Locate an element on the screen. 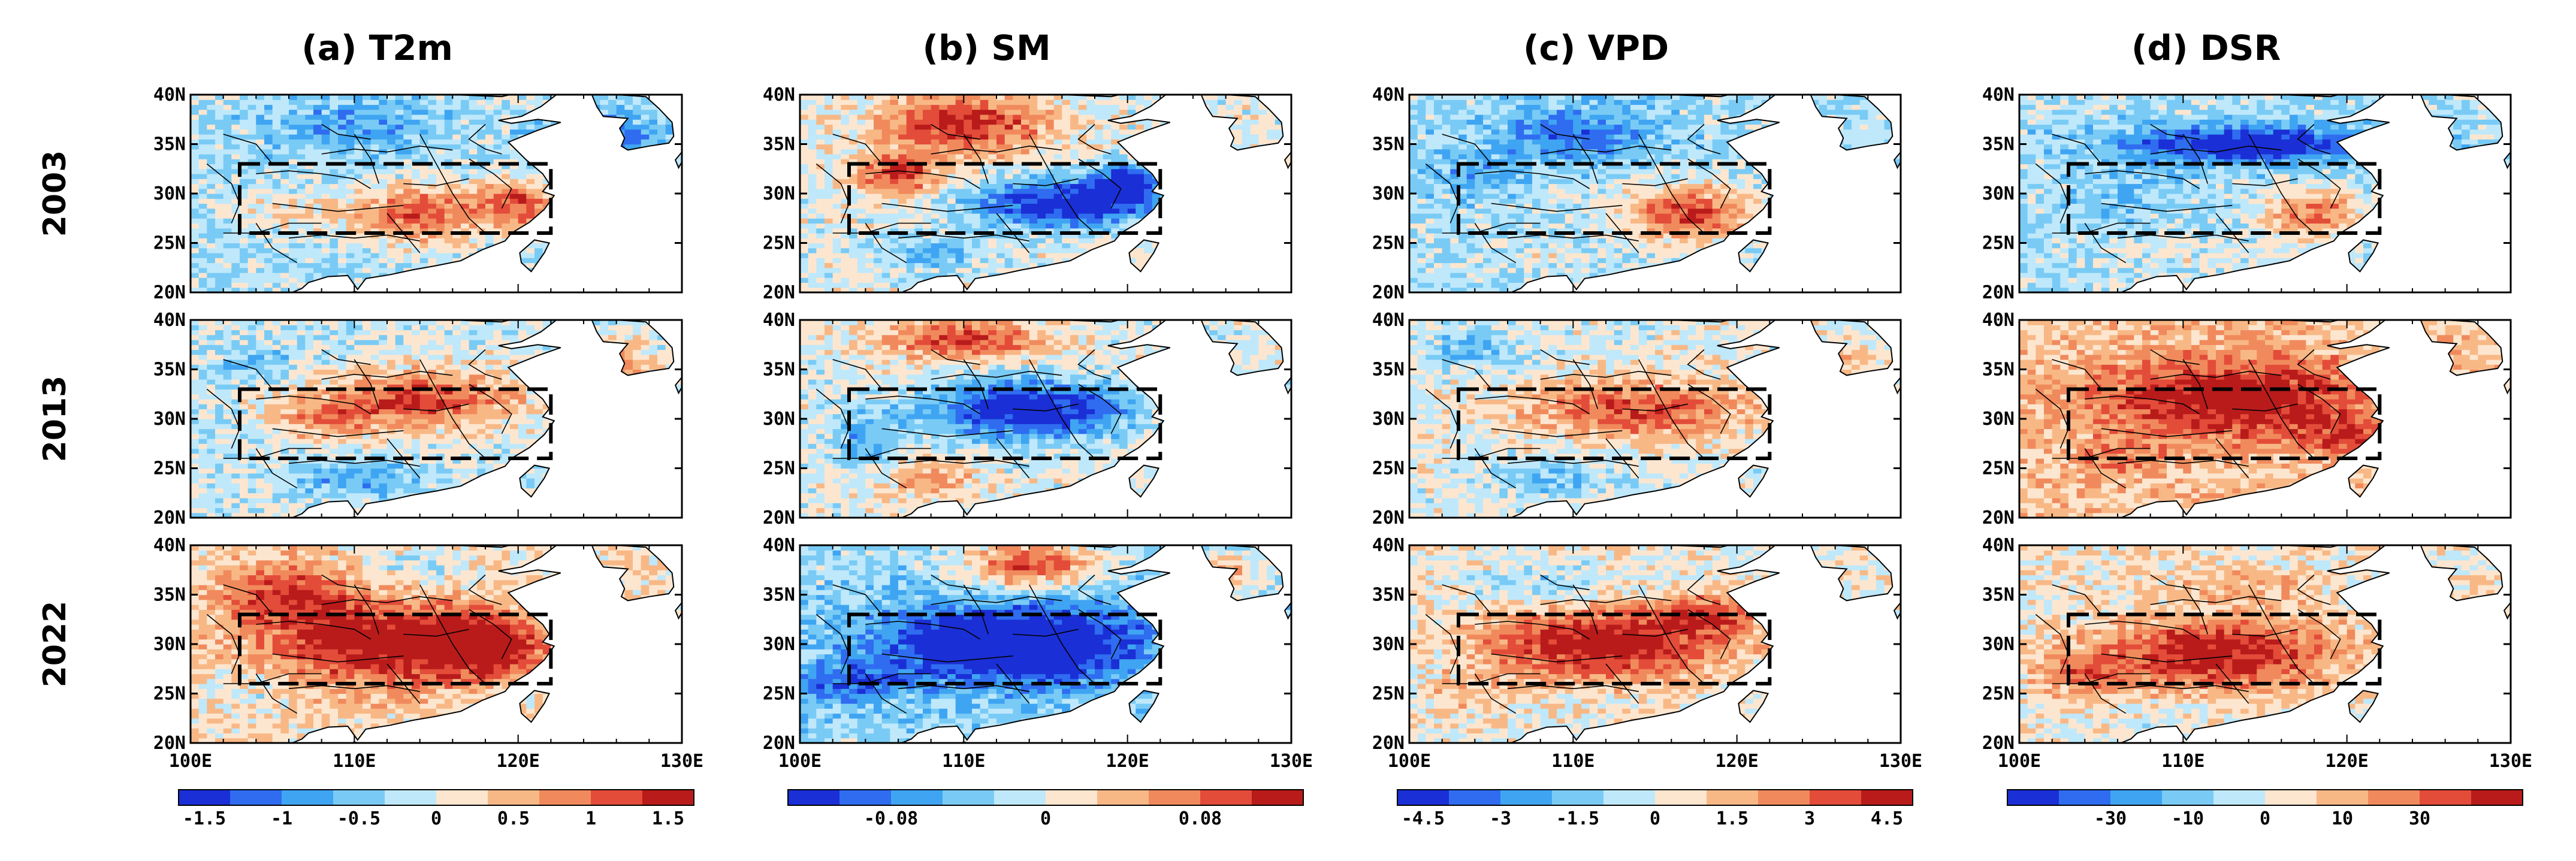 The width and height of the screenshot is (2576, 861). colorbar-t2m: -1.5 -1 -0.5 0 0.5 1 1.5 is located at coordinates (436, 809).